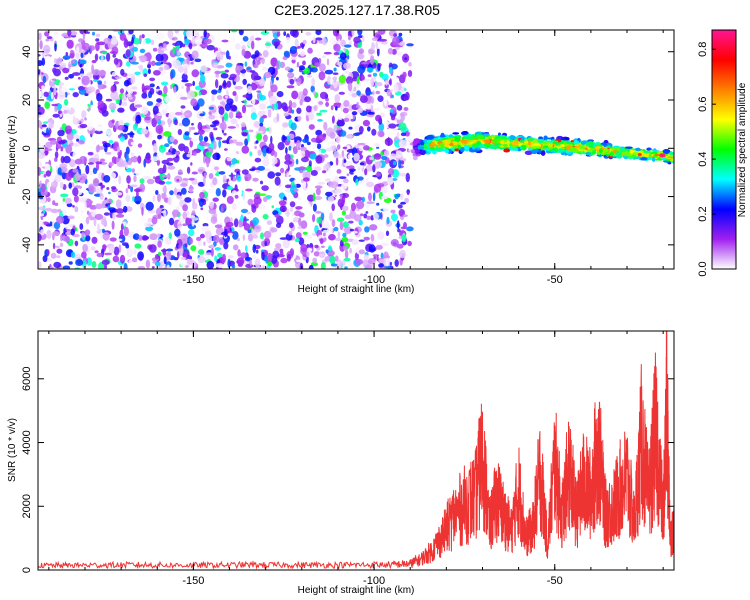  What do you see at coordinates (27, 197) in the screenshot?
I see `y-tick-label: -20` at bounding box center [27, 197].